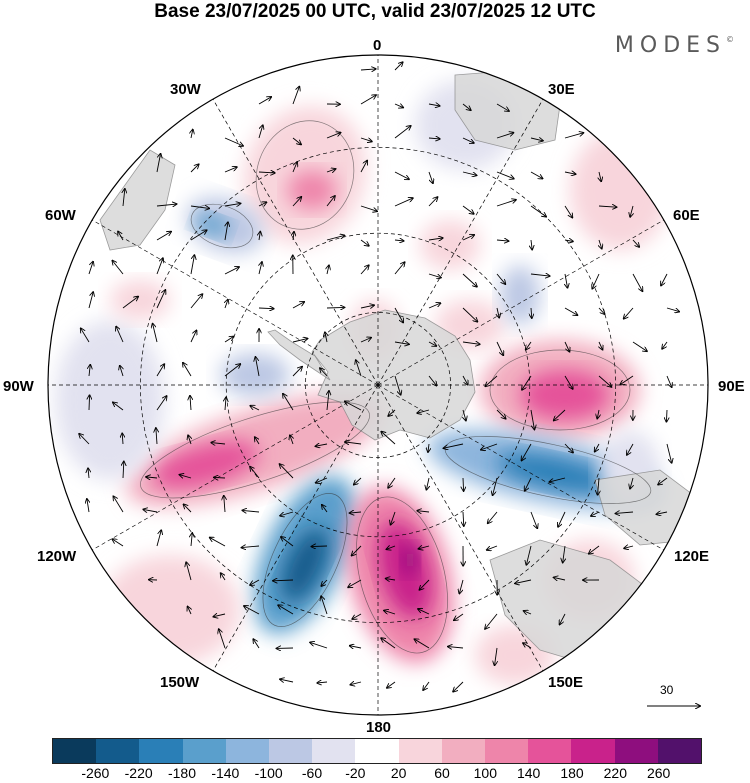 The width and height of the screenshot is (750, 783). I want to click on colorbar-tick-label: 220, so click(615, 773).